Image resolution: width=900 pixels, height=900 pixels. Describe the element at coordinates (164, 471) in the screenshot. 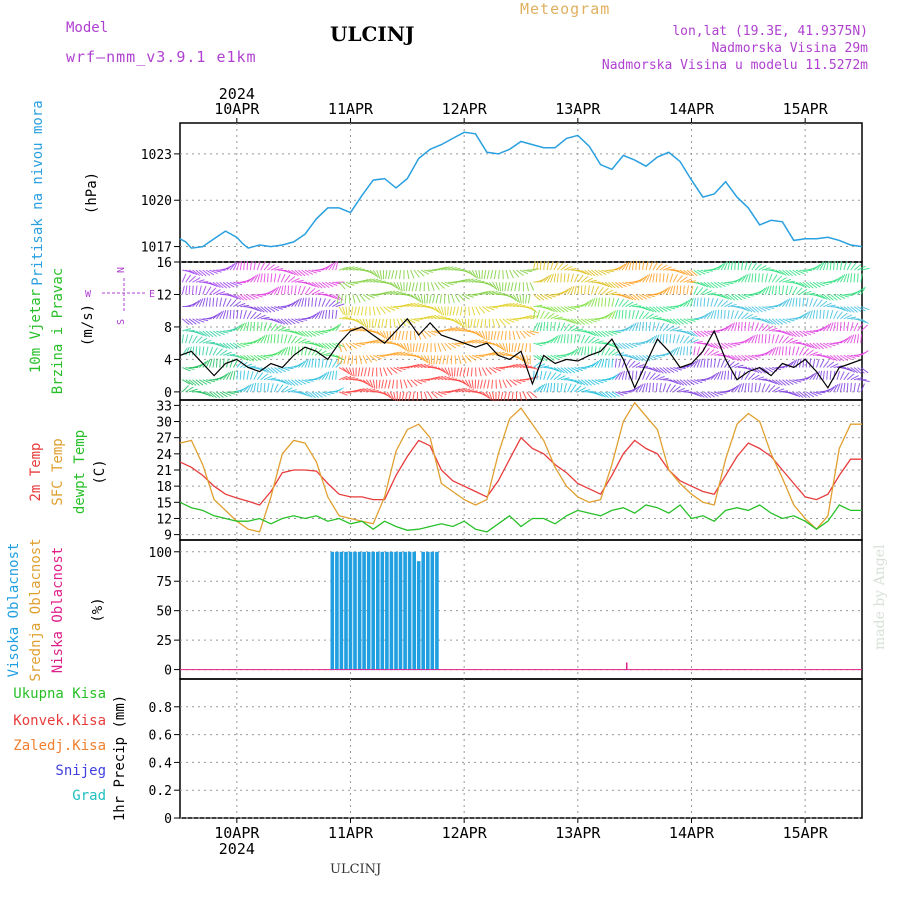

I see `temperature-tick-label: 21` at that location.